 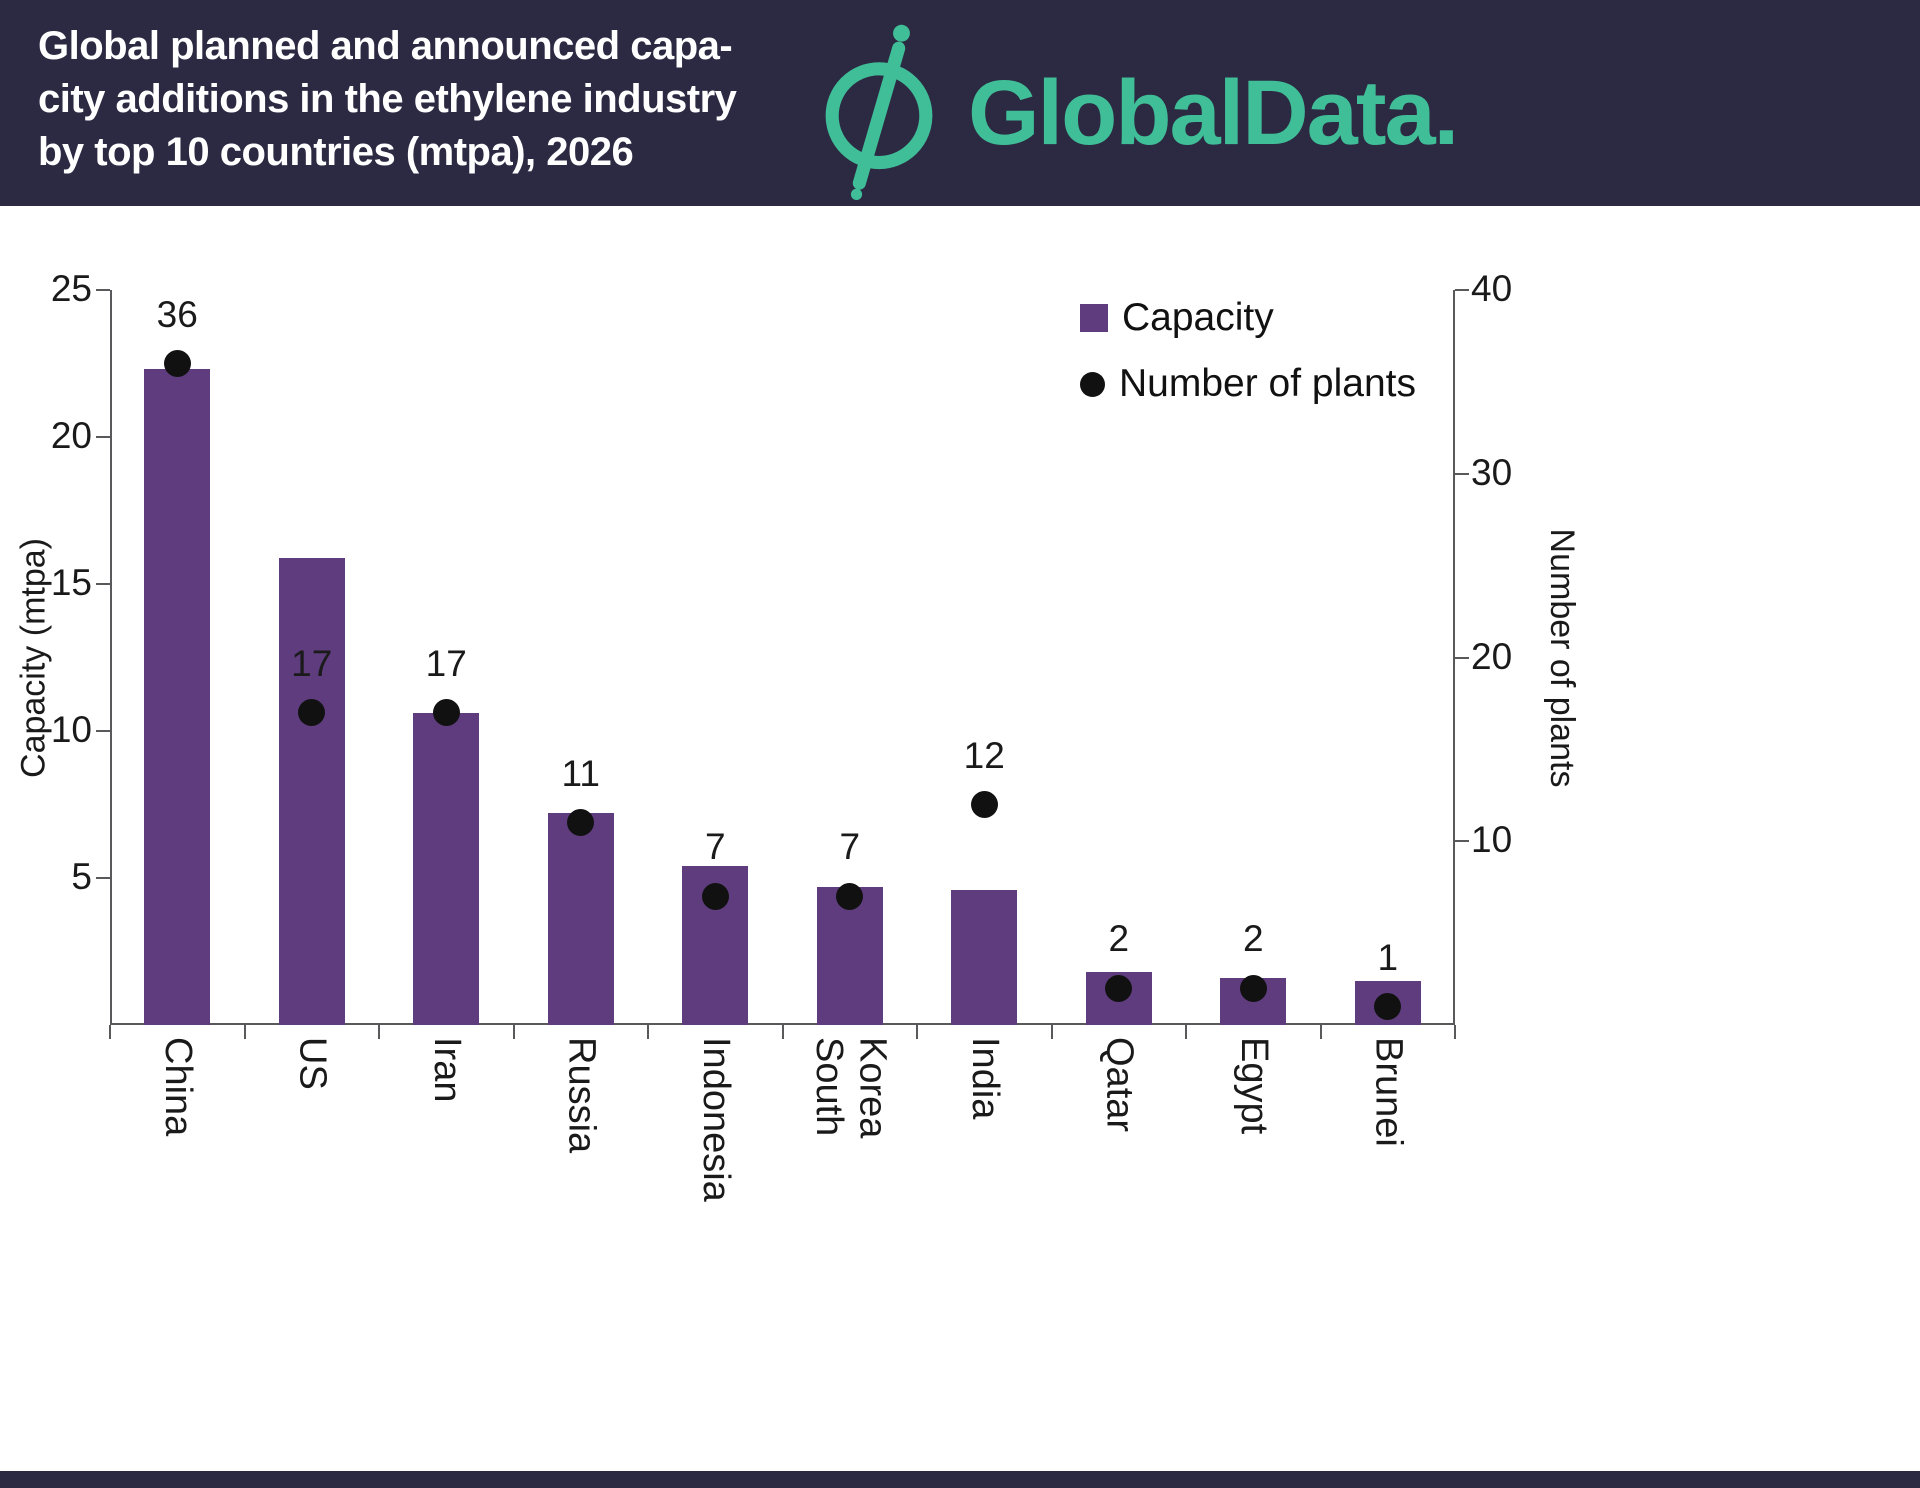 What do you see at coordinates (1267, 383) in the screenshot?
I see `legend-plants-label: Number of plants` at bounding box center [1267, 383].